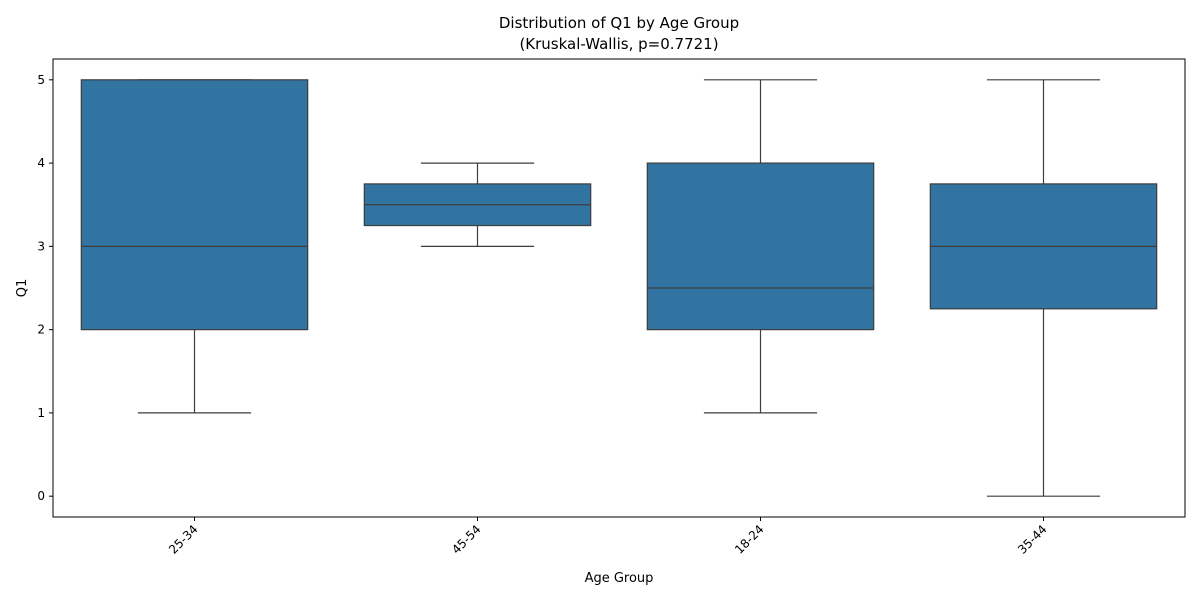 Image resolution: width=1200 pixels, height=600 pixels. What do you see at coordinates (41, 330) in the screenshot?
I see `y-tick-label: 2` at bounding box center [41, 330].